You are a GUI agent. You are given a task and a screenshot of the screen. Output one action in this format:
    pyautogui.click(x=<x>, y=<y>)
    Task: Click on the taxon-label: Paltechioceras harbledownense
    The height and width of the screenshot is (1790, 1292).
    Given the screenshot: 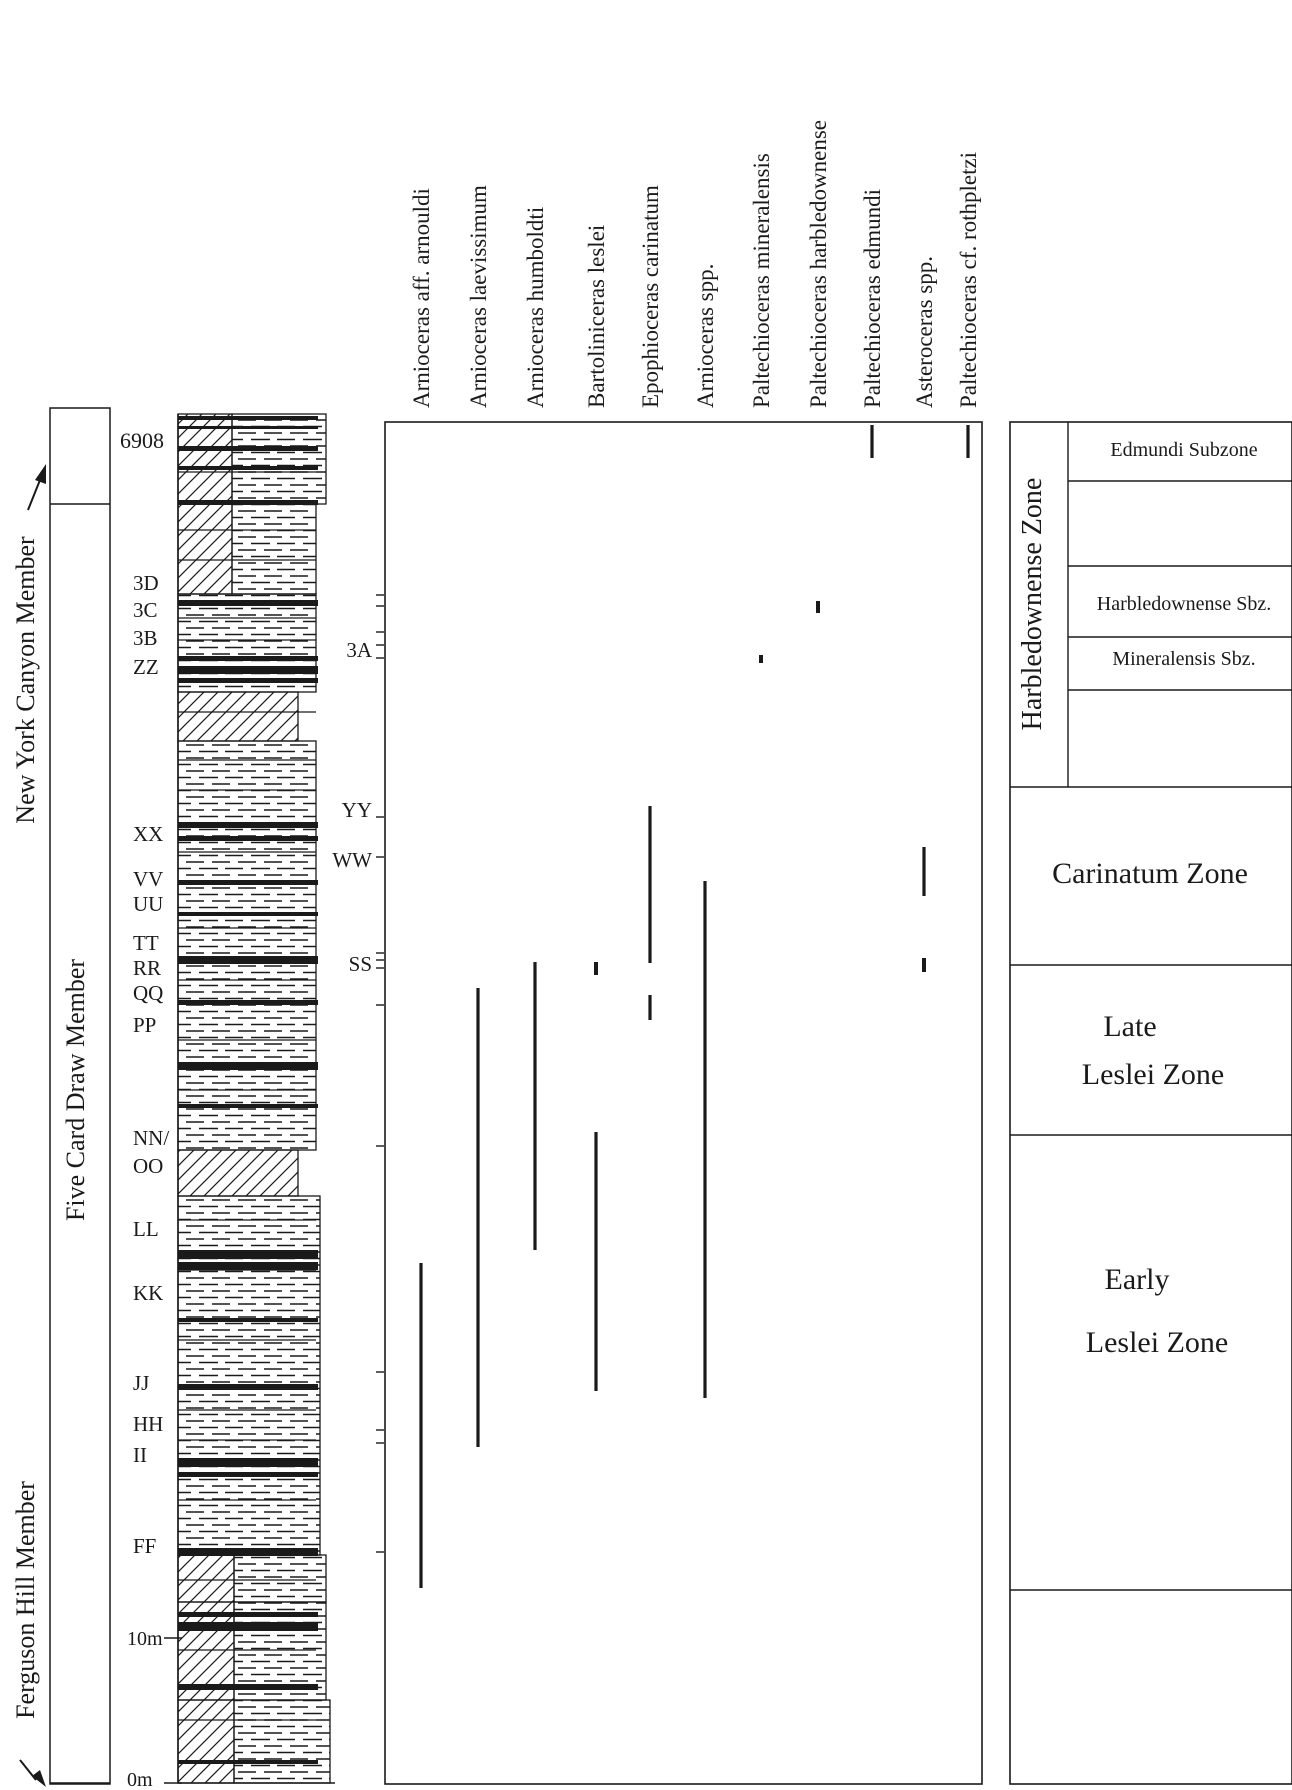 What is the action you would take?
    pyautogui.click(x=818, y=264)
    